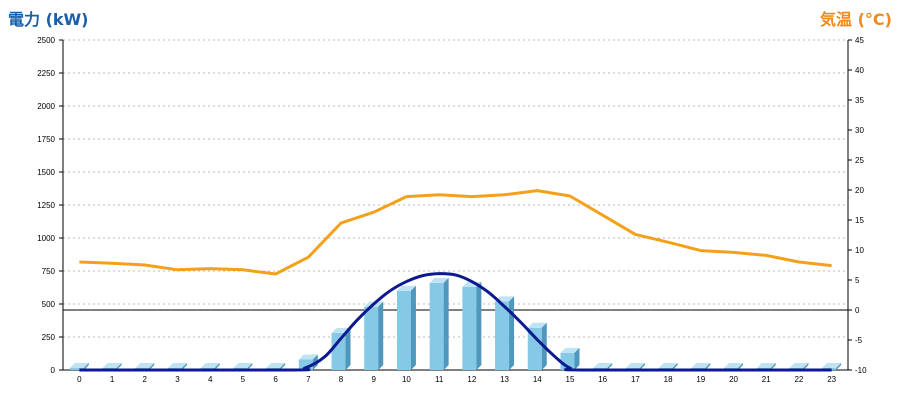 The image size is (900, 400). What do you see at coordinates (79, 379) in the screenshot?
I see `x-tick-label: 0` at bounding box center [79, 379].